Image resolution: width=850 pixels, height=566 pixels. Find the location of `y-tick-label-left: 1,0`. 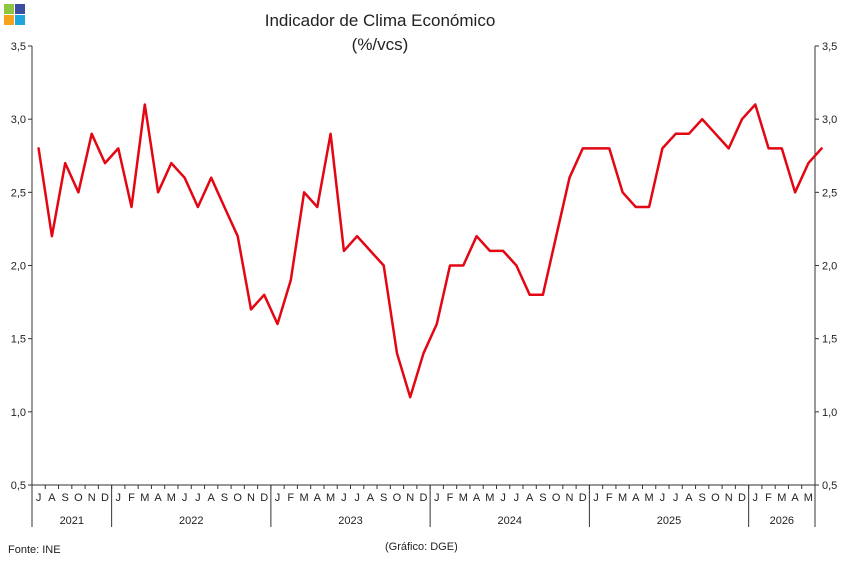

y-tick-label-left: 1,0 is located at coordinates (18, 413).